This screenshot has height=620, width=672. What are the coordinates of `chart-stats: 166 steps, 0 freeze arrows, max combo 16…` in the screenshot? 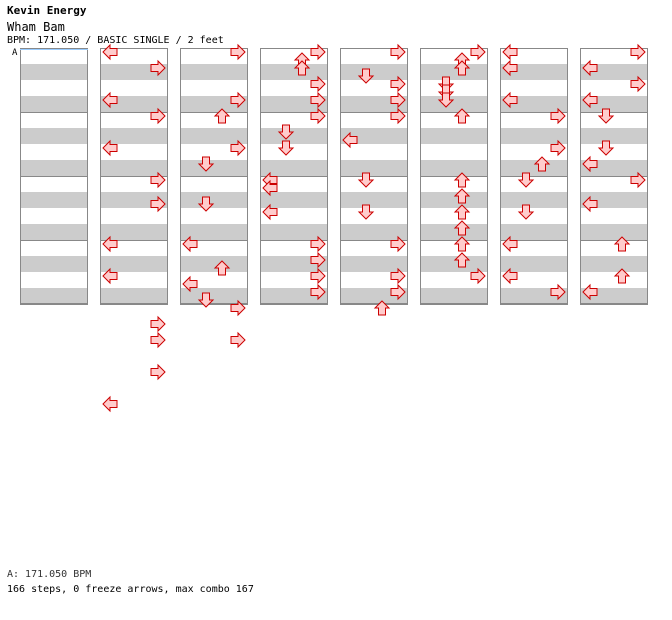 It's located at (130, 589).